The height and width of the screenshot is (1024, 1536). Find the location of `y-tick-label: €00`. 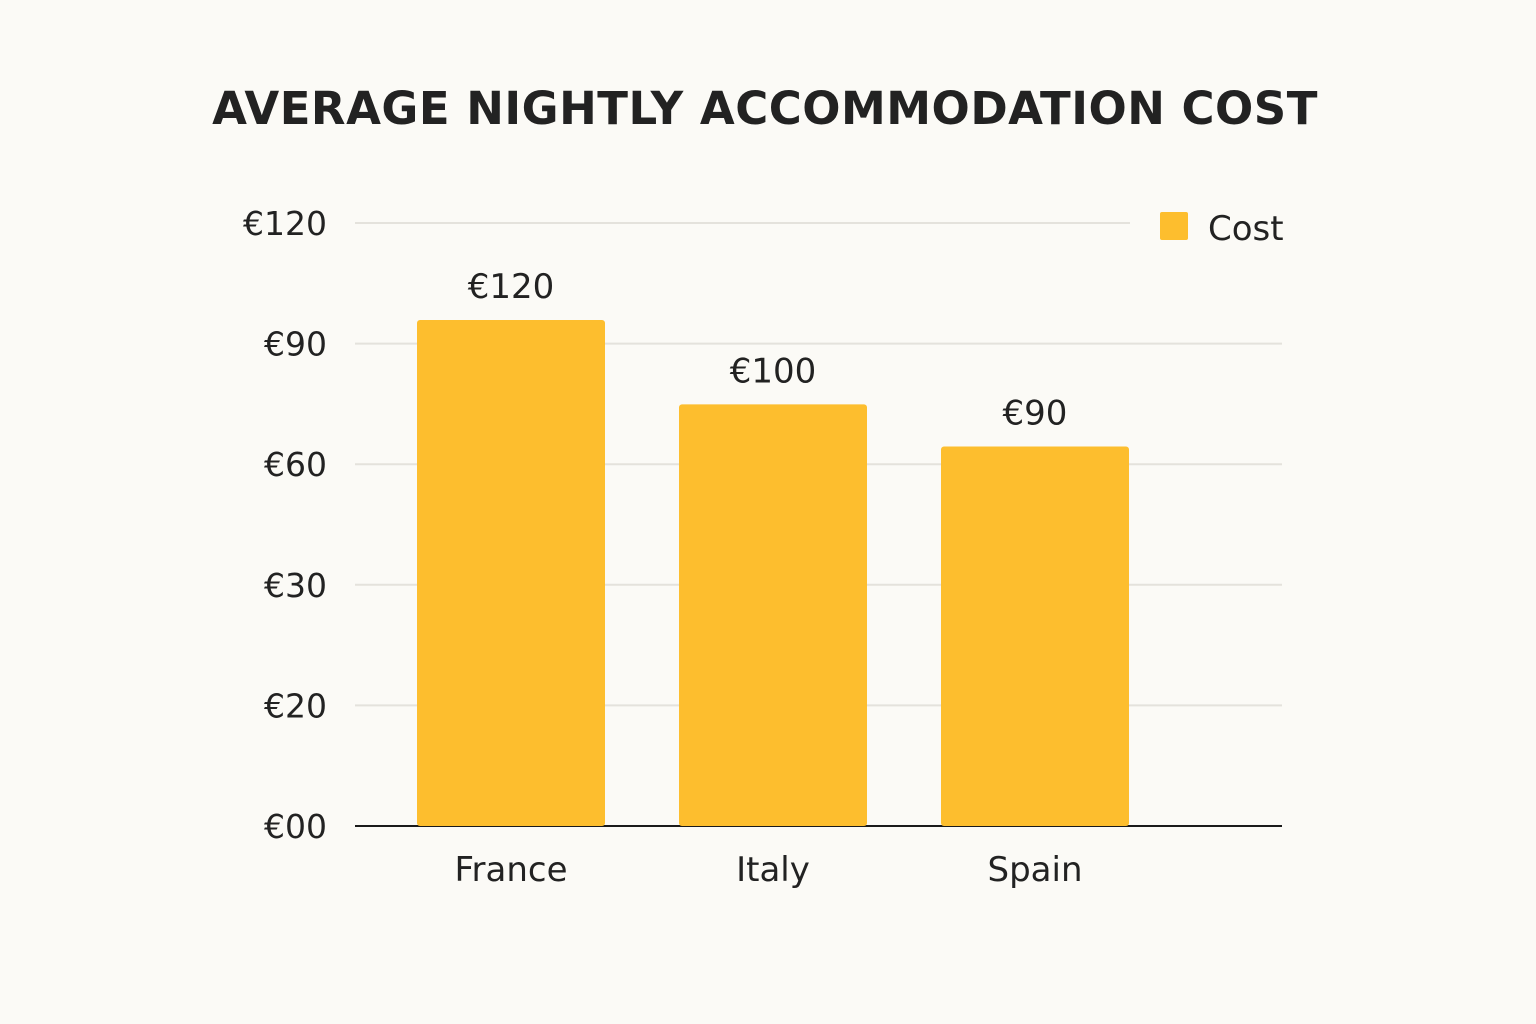

y-tick-label: €00 is located at coordinates (295, 826).